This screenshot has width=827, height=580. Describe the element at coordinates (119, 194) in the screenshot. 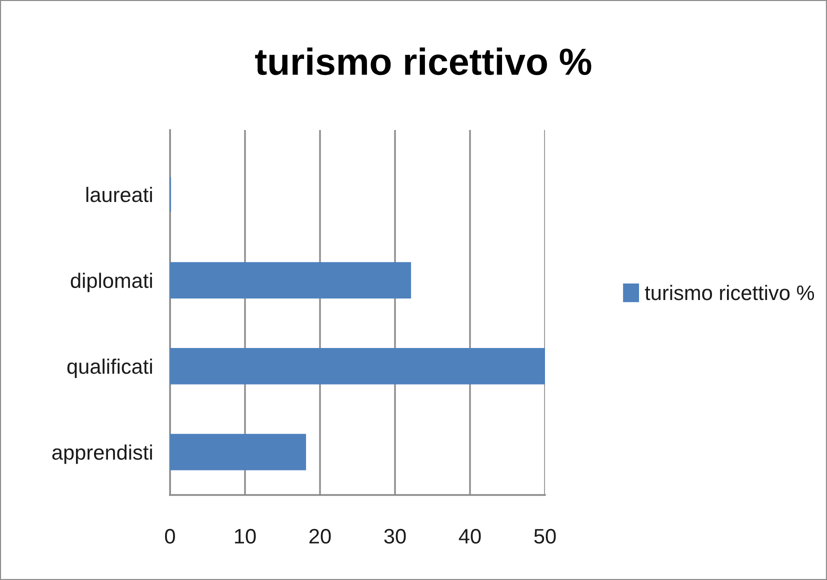

I see `y-tick-label: laureati` at that location.